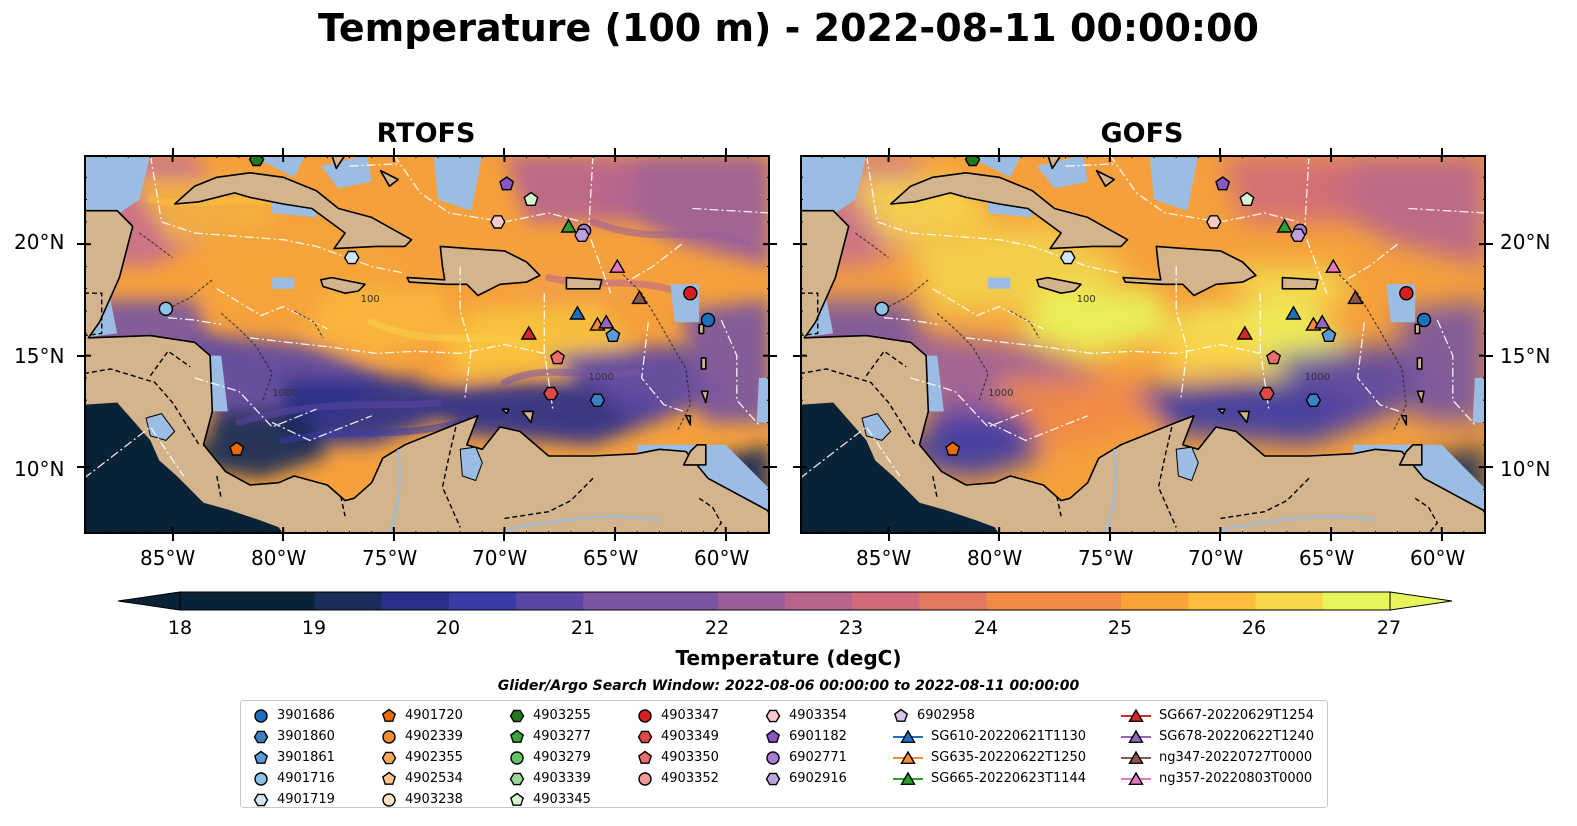 The width and height of the screenshot is (1577, 826). Describe the element at coordinates (1120, 628) in the screenshot. I see `colorbar-tick: 25` at that location.